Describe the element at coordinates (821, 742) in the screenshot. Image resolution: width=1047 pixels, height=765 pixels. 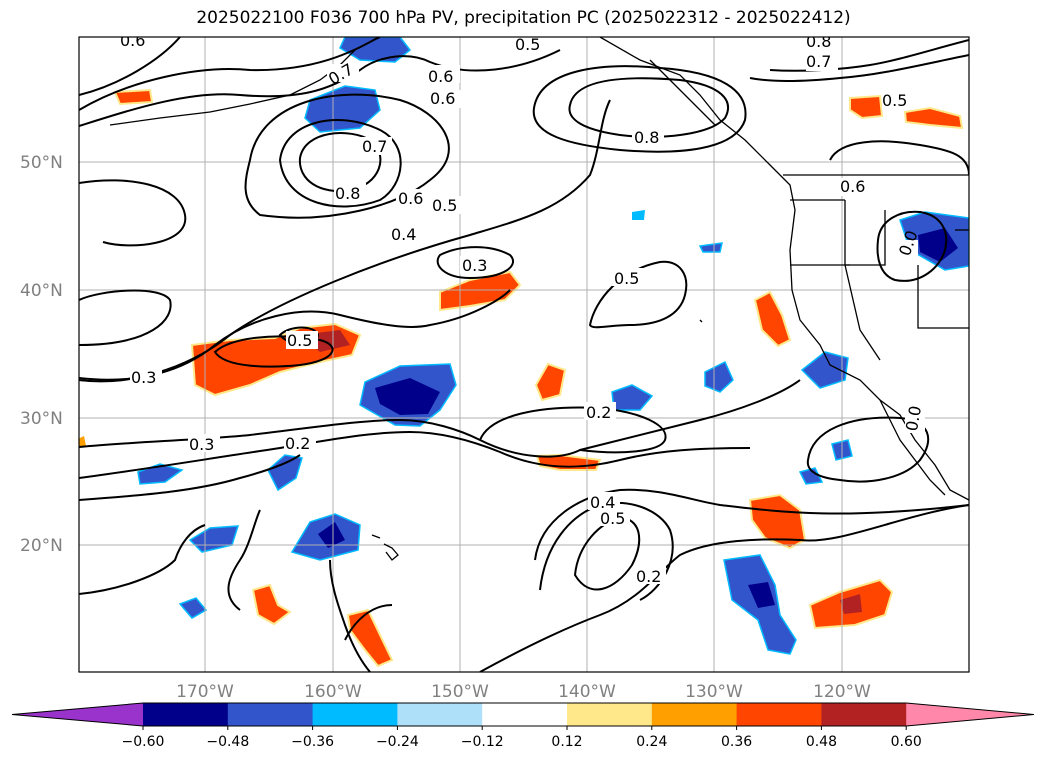
I see `colorbar-tick-label: 0.48` at that location.